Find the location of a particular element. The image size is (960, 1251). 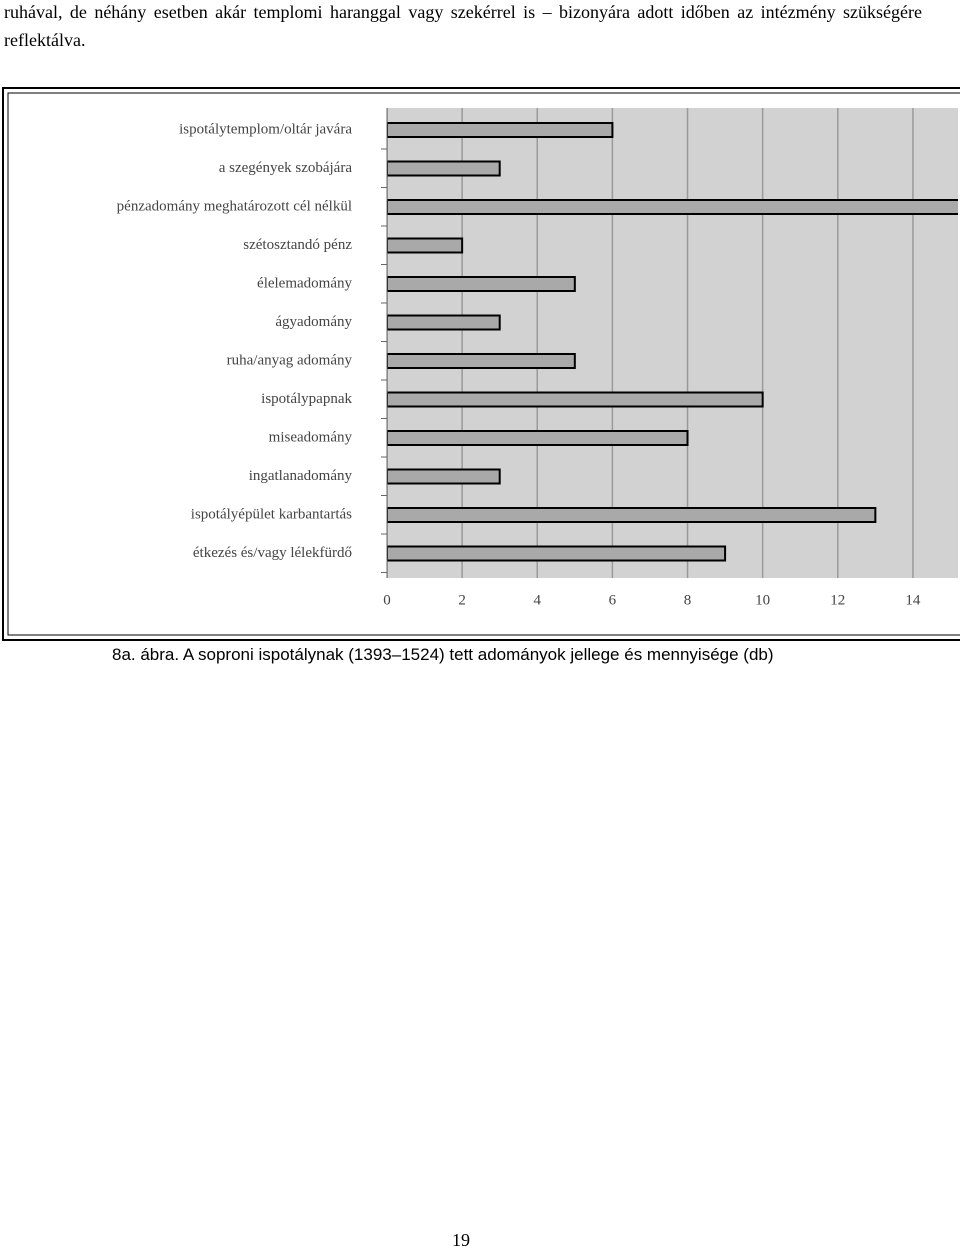

y-tick-label: szétosztandó pénz is located at coordinates (297, 245).